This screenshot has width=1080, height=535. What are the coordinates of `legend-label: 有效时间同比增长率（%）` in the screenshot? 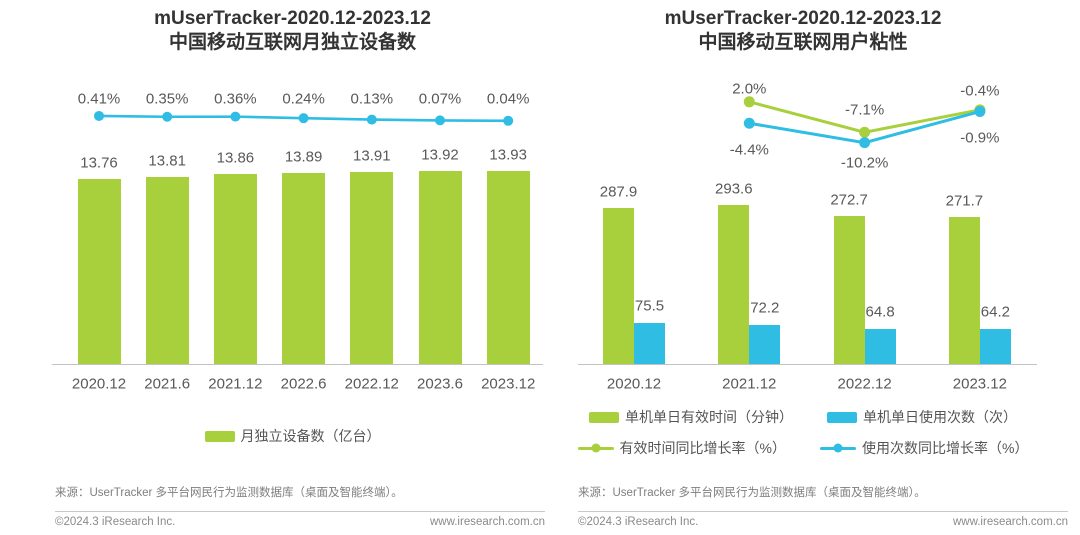 It's located at (702, 448).